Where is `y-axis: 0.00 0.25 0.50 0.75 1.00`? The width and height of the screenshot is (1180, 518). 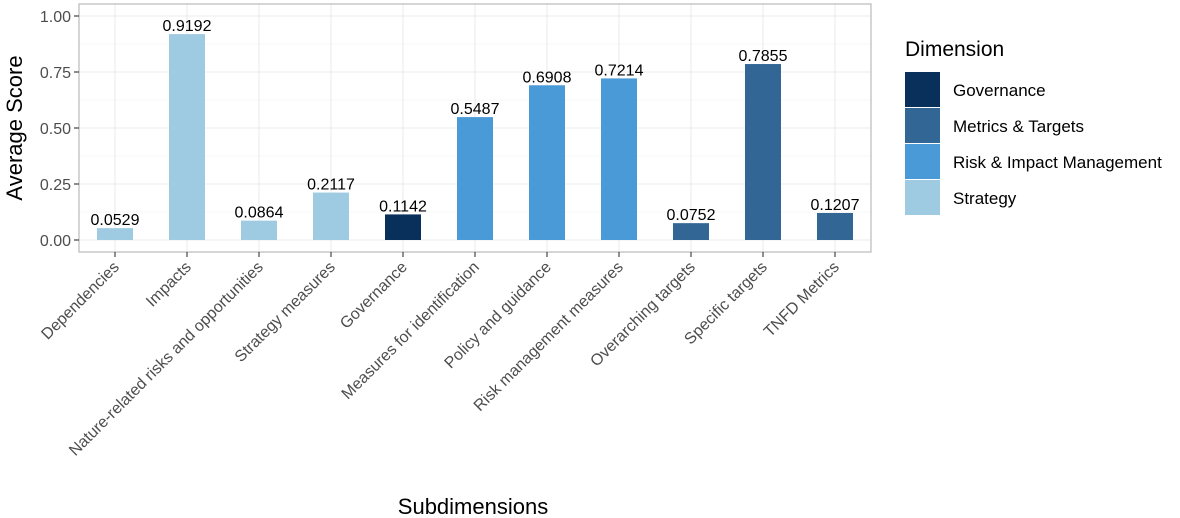 y-axis: 0.00 0.25 0.50 0.75 1.00 is located at coordinates (59, 129).